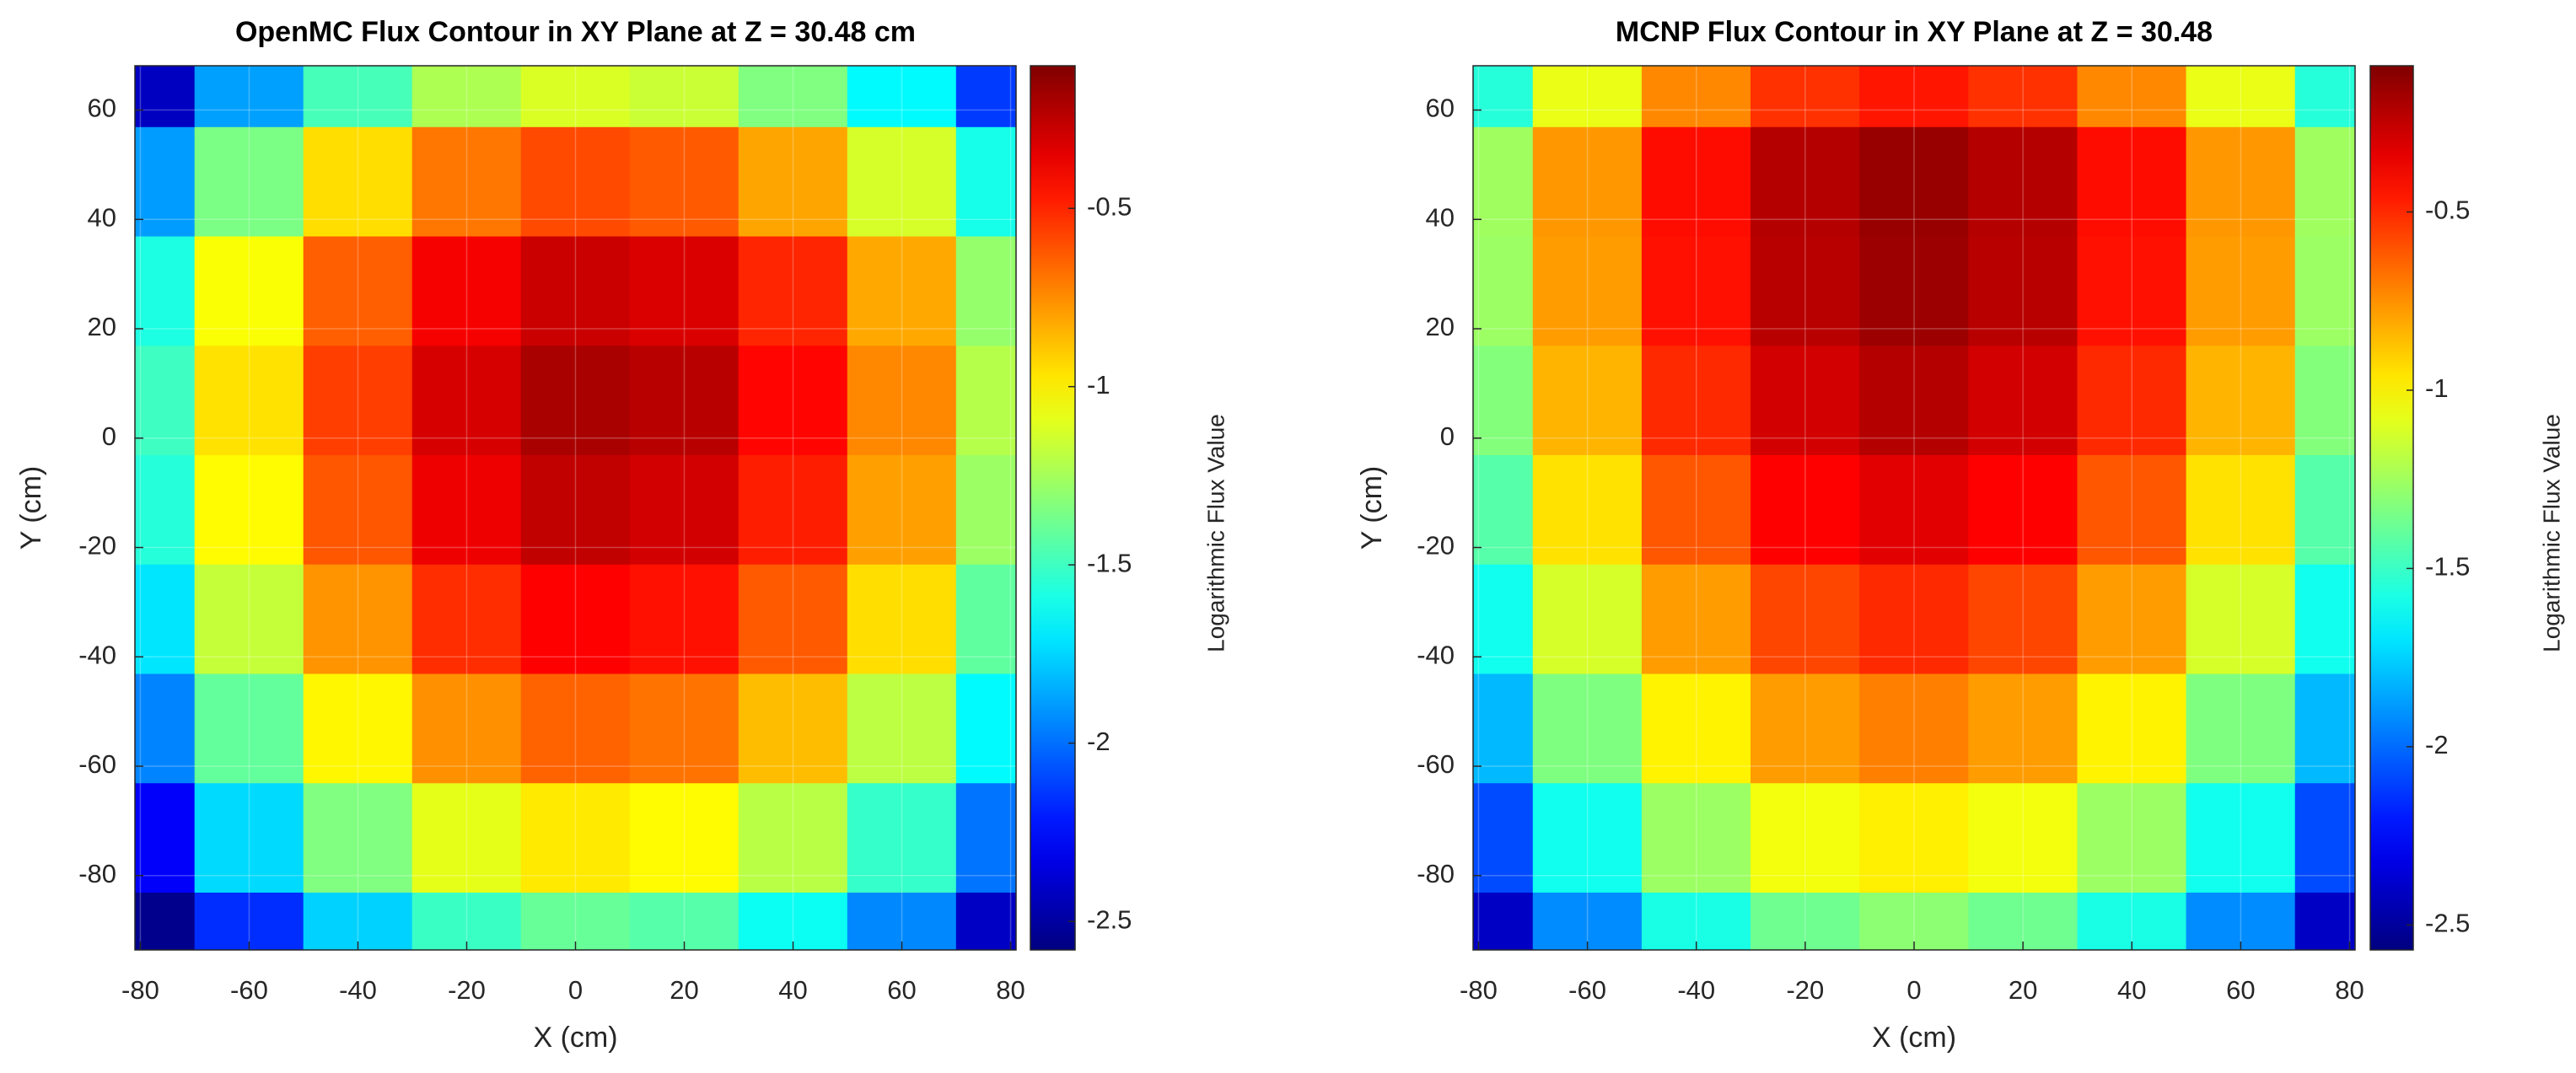 The height and width of the screenshot is (1073, 2576). I want to click on x-tick-label: 40, so click(792, 990).